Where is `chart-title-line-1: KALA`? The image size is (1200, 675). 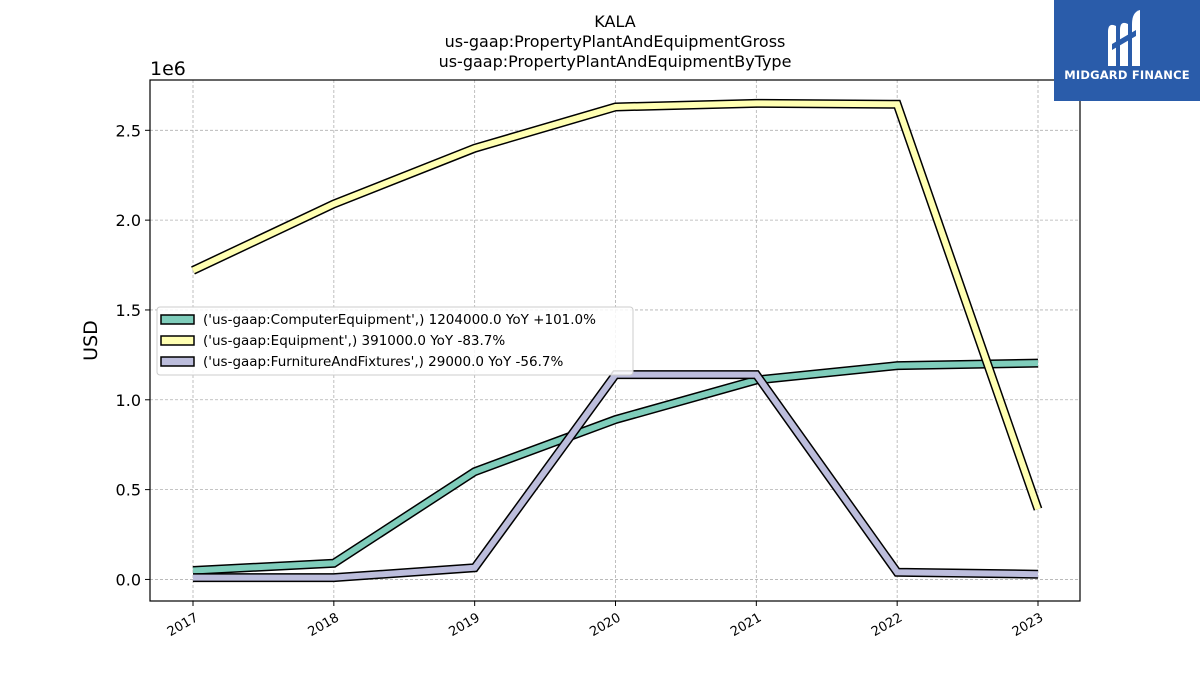
chart-title-line-1: KALA is located at coordinates (614, 21).